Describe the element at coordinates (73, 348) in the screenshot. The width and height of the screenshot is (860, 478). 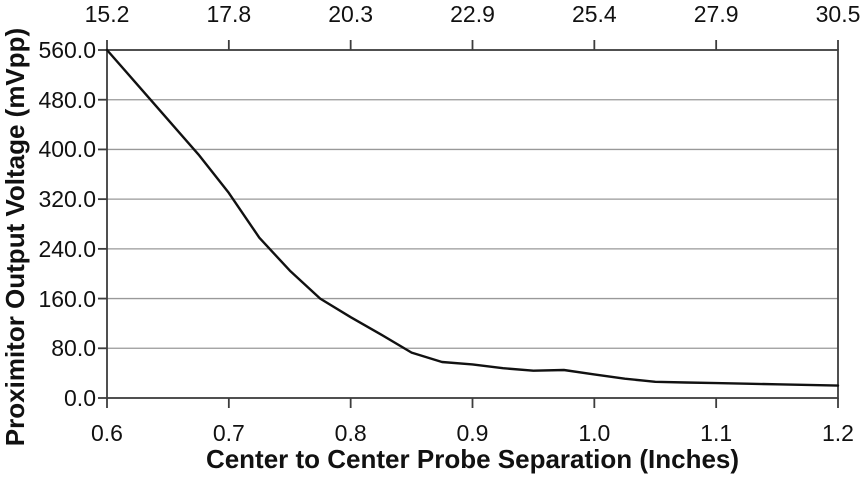
I see `y-tick-label: 80.0` at that location.